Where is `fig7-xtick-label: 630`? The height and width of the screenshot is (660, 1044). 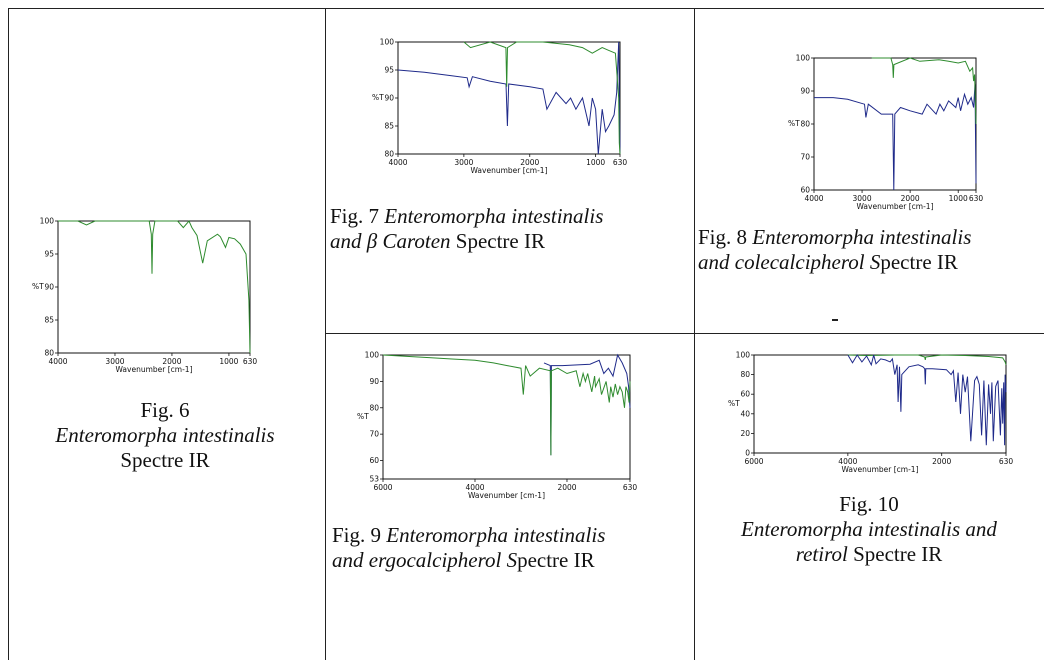
fig7-xtick-label: 630 is located at coordinates (620, 162).